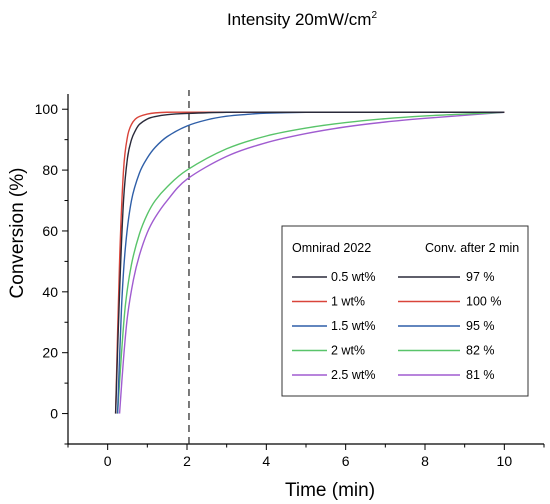  I want to click on legend-conv-value-0.5-wt-: 97 %, so click(480, 277).